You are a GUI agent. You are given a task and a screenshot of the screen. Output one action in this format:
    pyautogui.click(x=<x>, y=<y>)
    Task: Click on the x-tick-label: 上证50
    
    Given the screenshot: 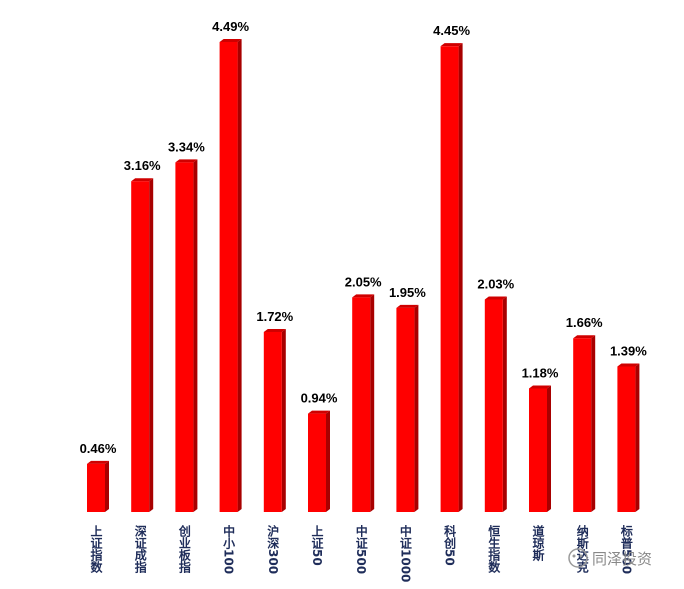 What is the action you would take?
    pyautogui.click(x=317, y=545)
    